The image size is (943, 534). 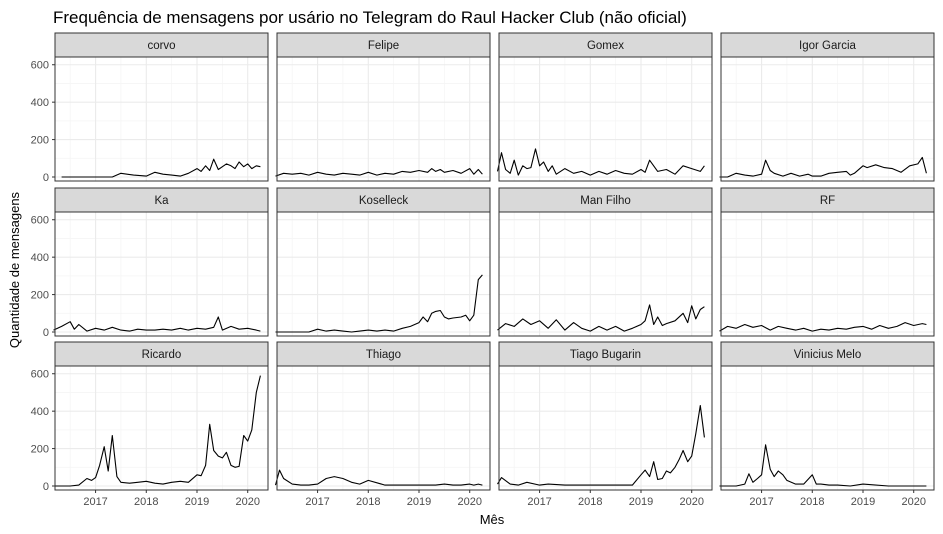 What do you see at coordinates (14, 269) in the screenshot?
I see `y-axis-title: Quantidade de mensagens` at bounding box center [14, 269].